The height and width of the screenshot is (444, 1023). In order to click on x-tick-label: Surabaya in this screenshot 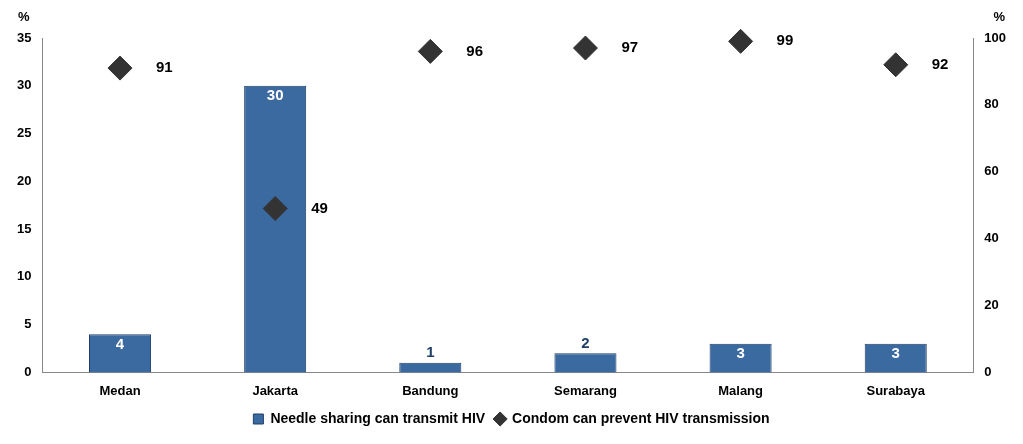, I will do `click(896, 390)`.